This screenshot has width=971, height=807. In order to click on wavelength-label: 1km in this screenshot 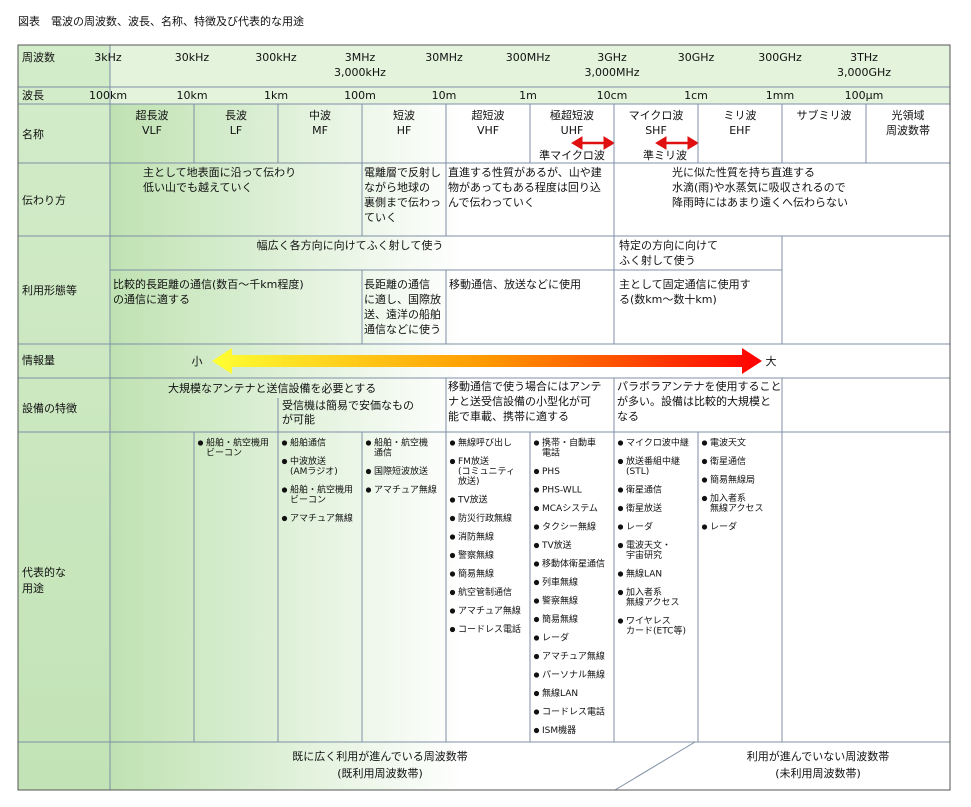, I will do `click(276, 95)`.